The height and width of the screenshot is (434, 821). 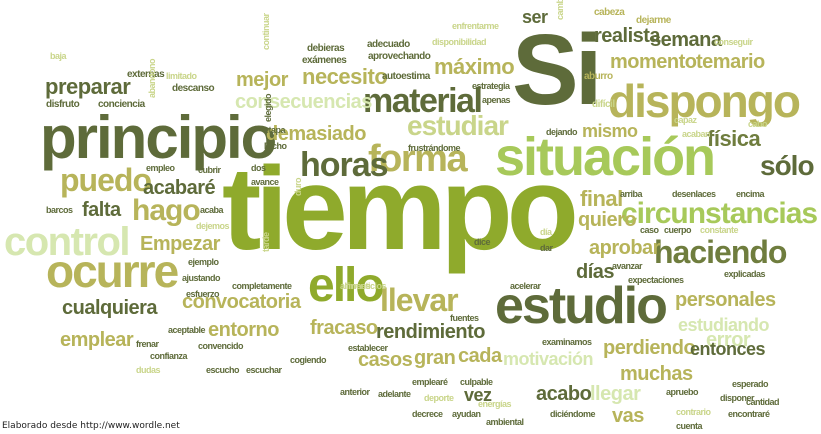 What do you see at coordinates (264, 370) in the screenshot?
I see `word-escuchar: escuchar` at bounding box center [264, 370].